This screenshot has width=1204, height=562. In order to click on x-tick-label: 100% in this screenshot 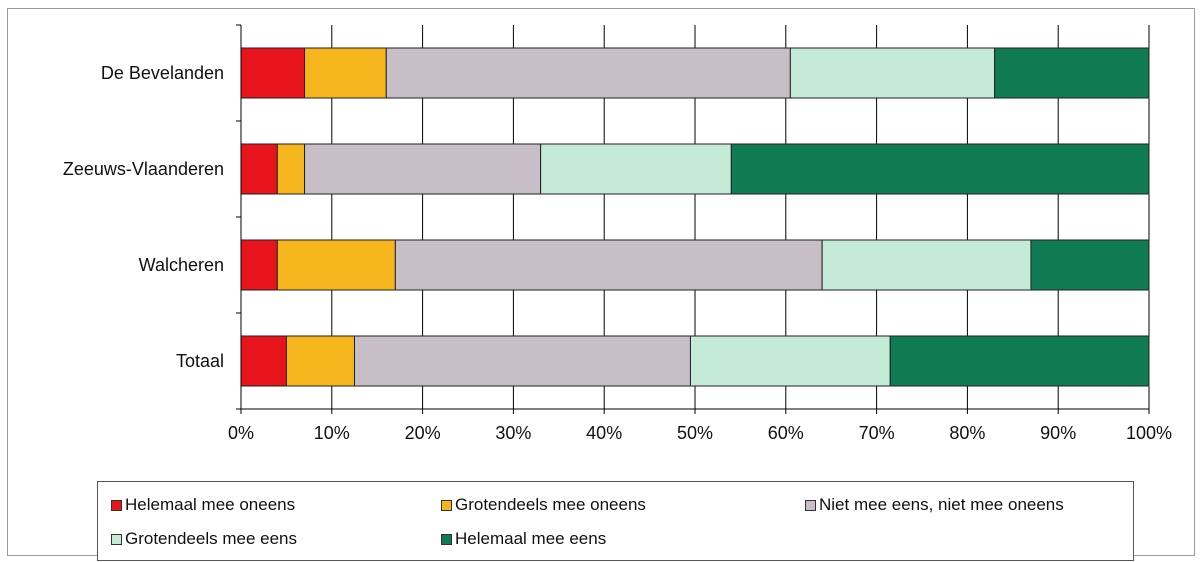, I will do `click(1149, 433)`.